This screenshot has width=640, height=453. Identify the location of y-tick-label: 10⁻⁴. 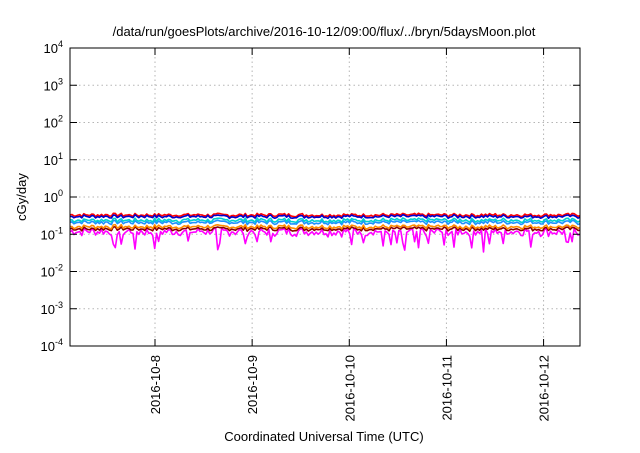
(52, 345).